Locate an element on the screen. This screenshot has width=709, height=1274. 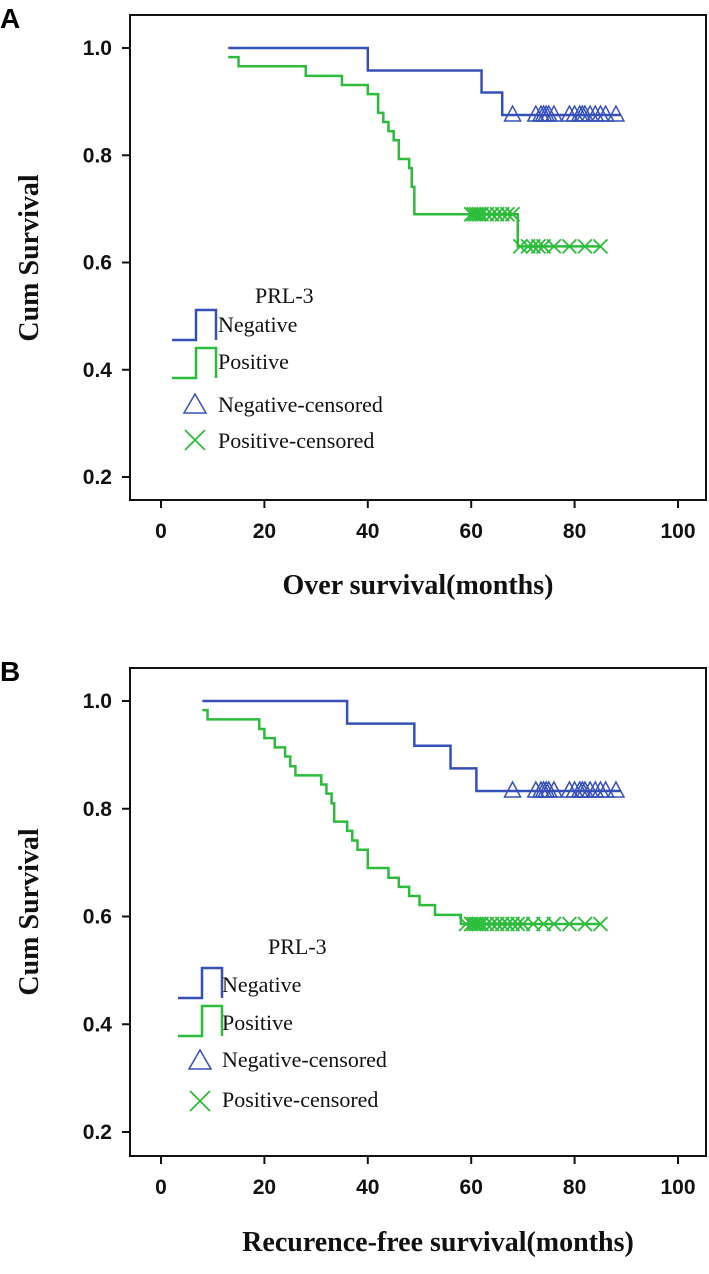
x-axis-label: Over survival(months) is located at coordinates (418, 585).